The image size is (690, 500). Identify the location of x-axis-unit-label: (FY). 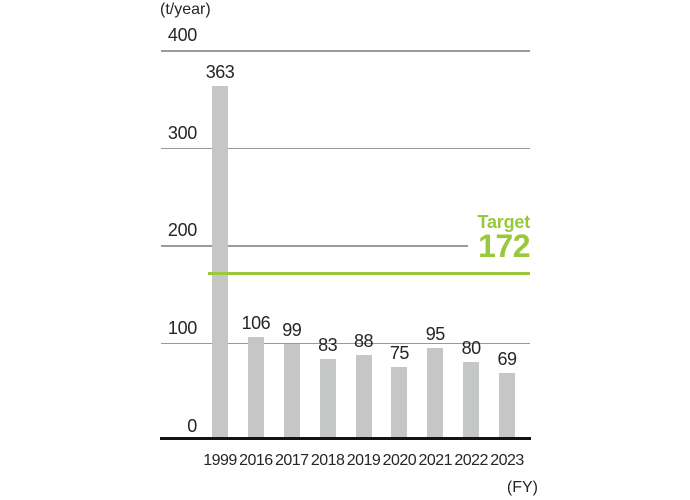
(522, 487).